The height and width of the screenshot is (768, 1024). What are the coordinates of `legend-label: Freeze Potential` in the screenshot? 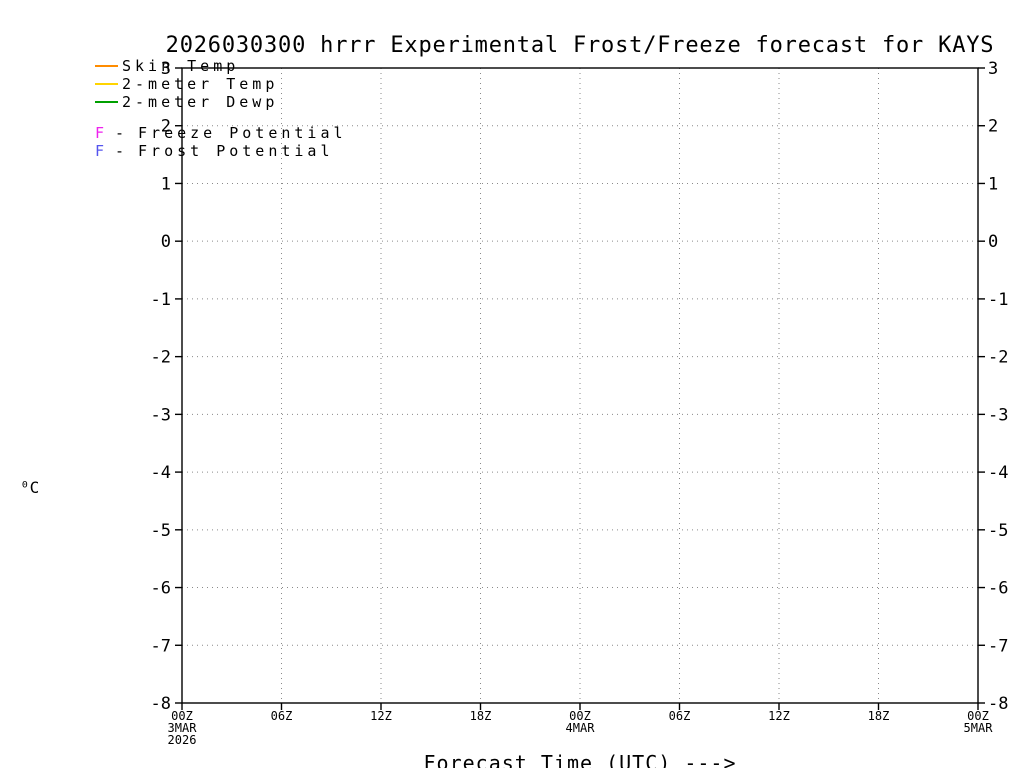 It's located at (242, 133).